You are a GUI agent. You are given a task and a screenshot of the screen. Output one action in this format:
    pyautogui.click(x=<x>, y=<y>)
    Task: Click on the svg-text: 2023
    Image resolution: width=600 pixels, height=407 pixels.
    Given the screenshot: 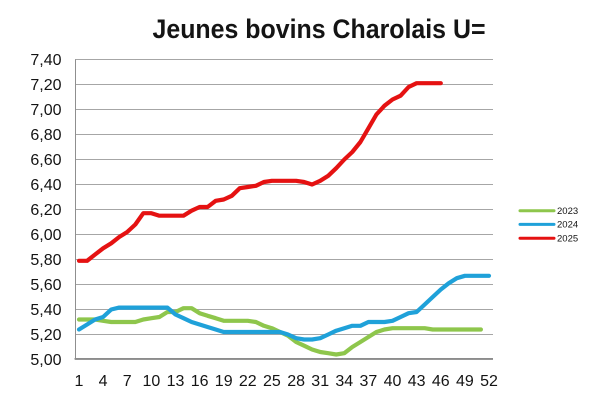 What is the action you would take?
    pyautogui.click(x=567, y=211)
    